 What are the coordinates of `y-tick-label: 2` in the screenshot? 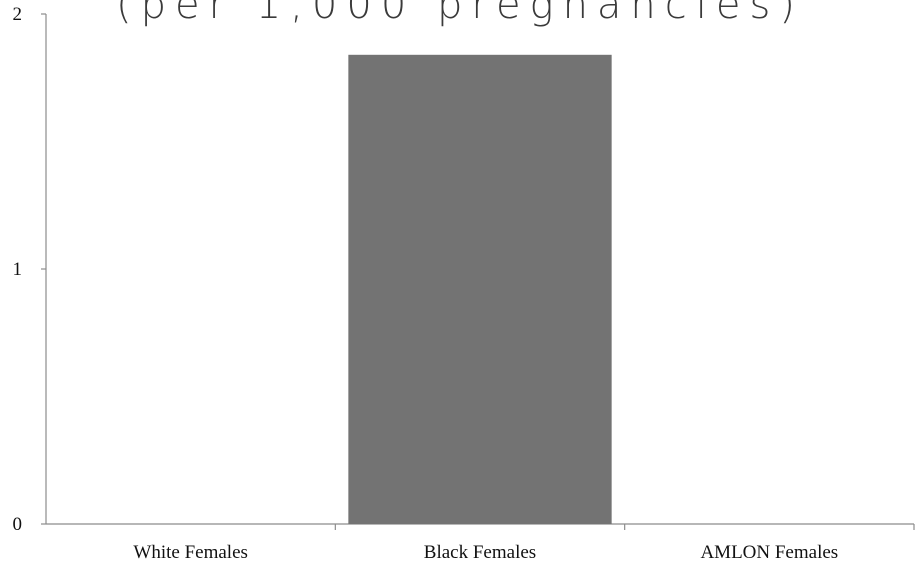 It's located at (18, 14).